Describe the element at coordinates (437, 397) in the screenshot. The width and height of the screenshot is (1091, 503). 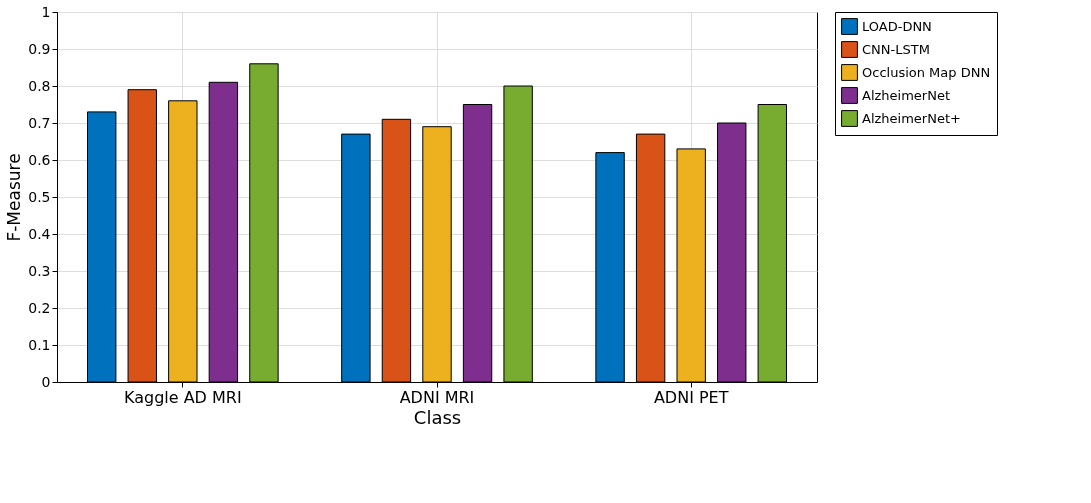
I see `x-tick-label: ADNI MRI` at that location.